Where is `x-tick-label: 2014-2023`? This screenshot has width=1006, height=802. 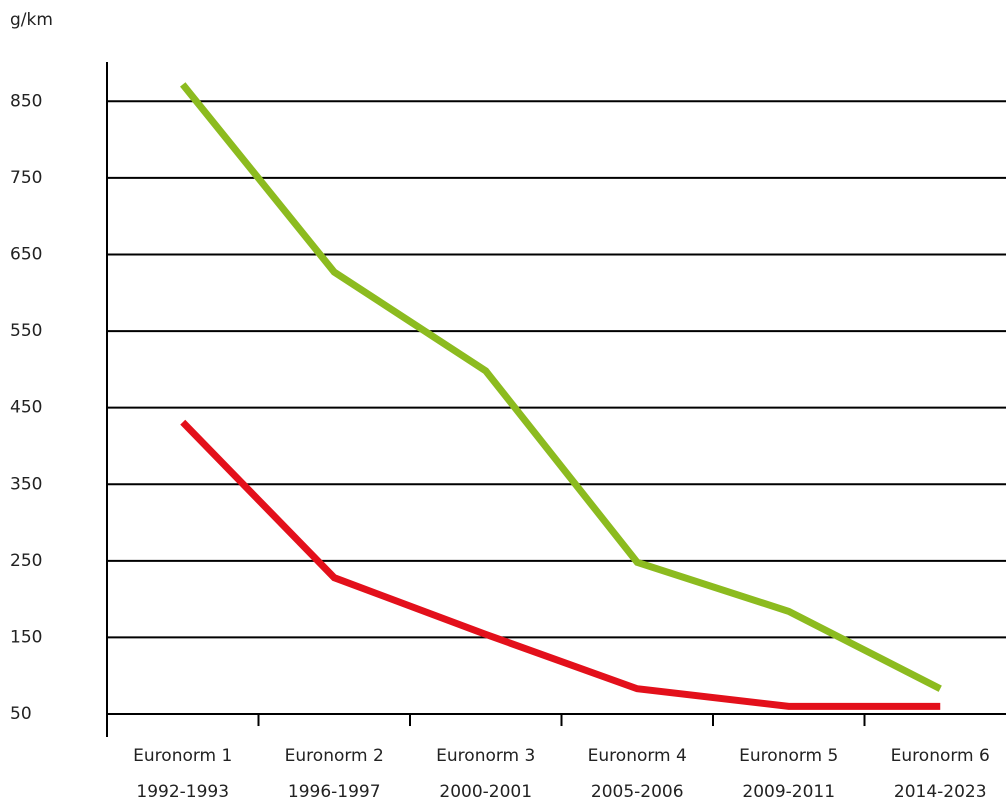 x-tick-label: 2014-2023 is located at coordinates (940, 792).